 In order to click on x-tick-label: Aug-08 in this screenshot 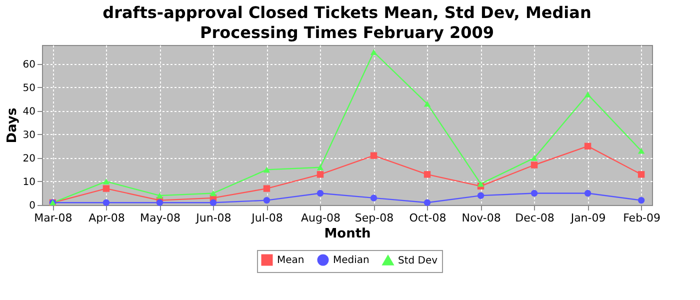, I will do `click(320, 218)`.